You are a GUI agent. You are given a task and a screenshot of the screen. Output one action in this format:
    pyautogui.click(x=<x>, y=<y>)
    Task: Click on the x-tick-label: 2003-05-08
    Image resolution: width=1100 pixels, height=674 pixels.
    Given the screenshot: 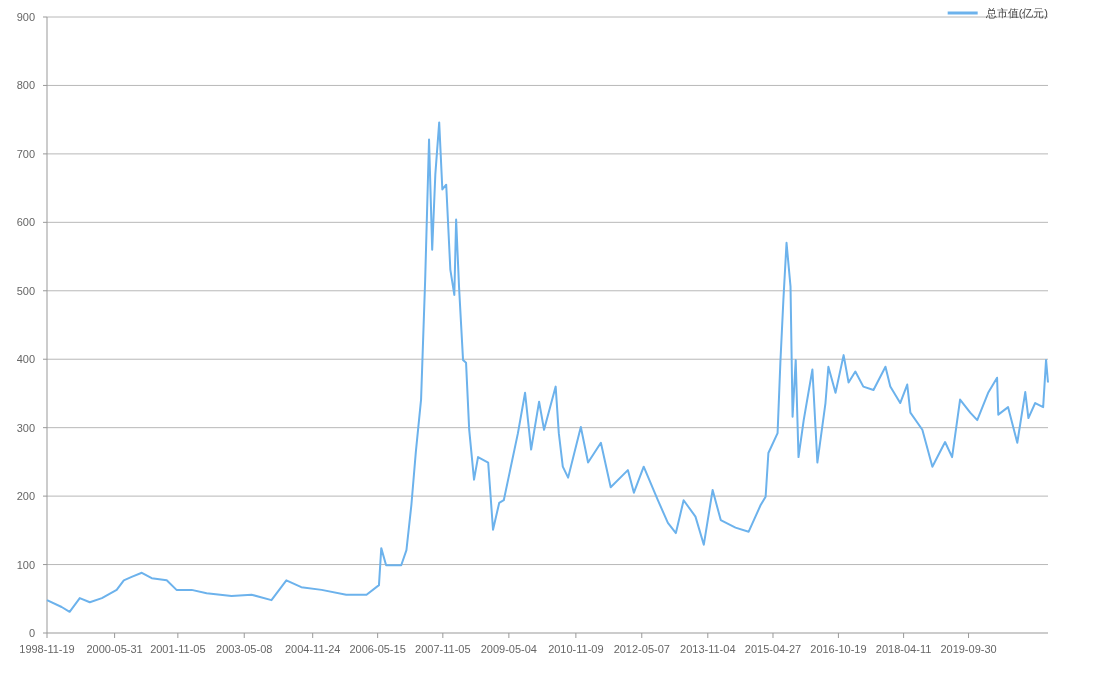 What is the action you would take?
    pyautogui.click(x=244, y=649)
    